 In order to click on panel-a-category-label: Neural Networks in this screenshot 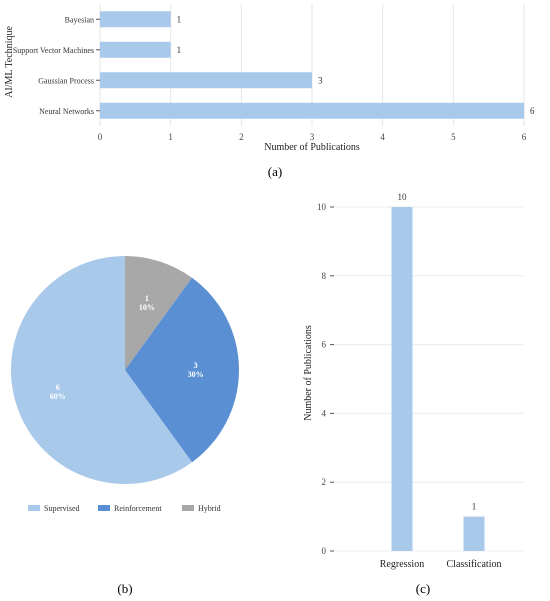, I will do `click(66, 111)`.